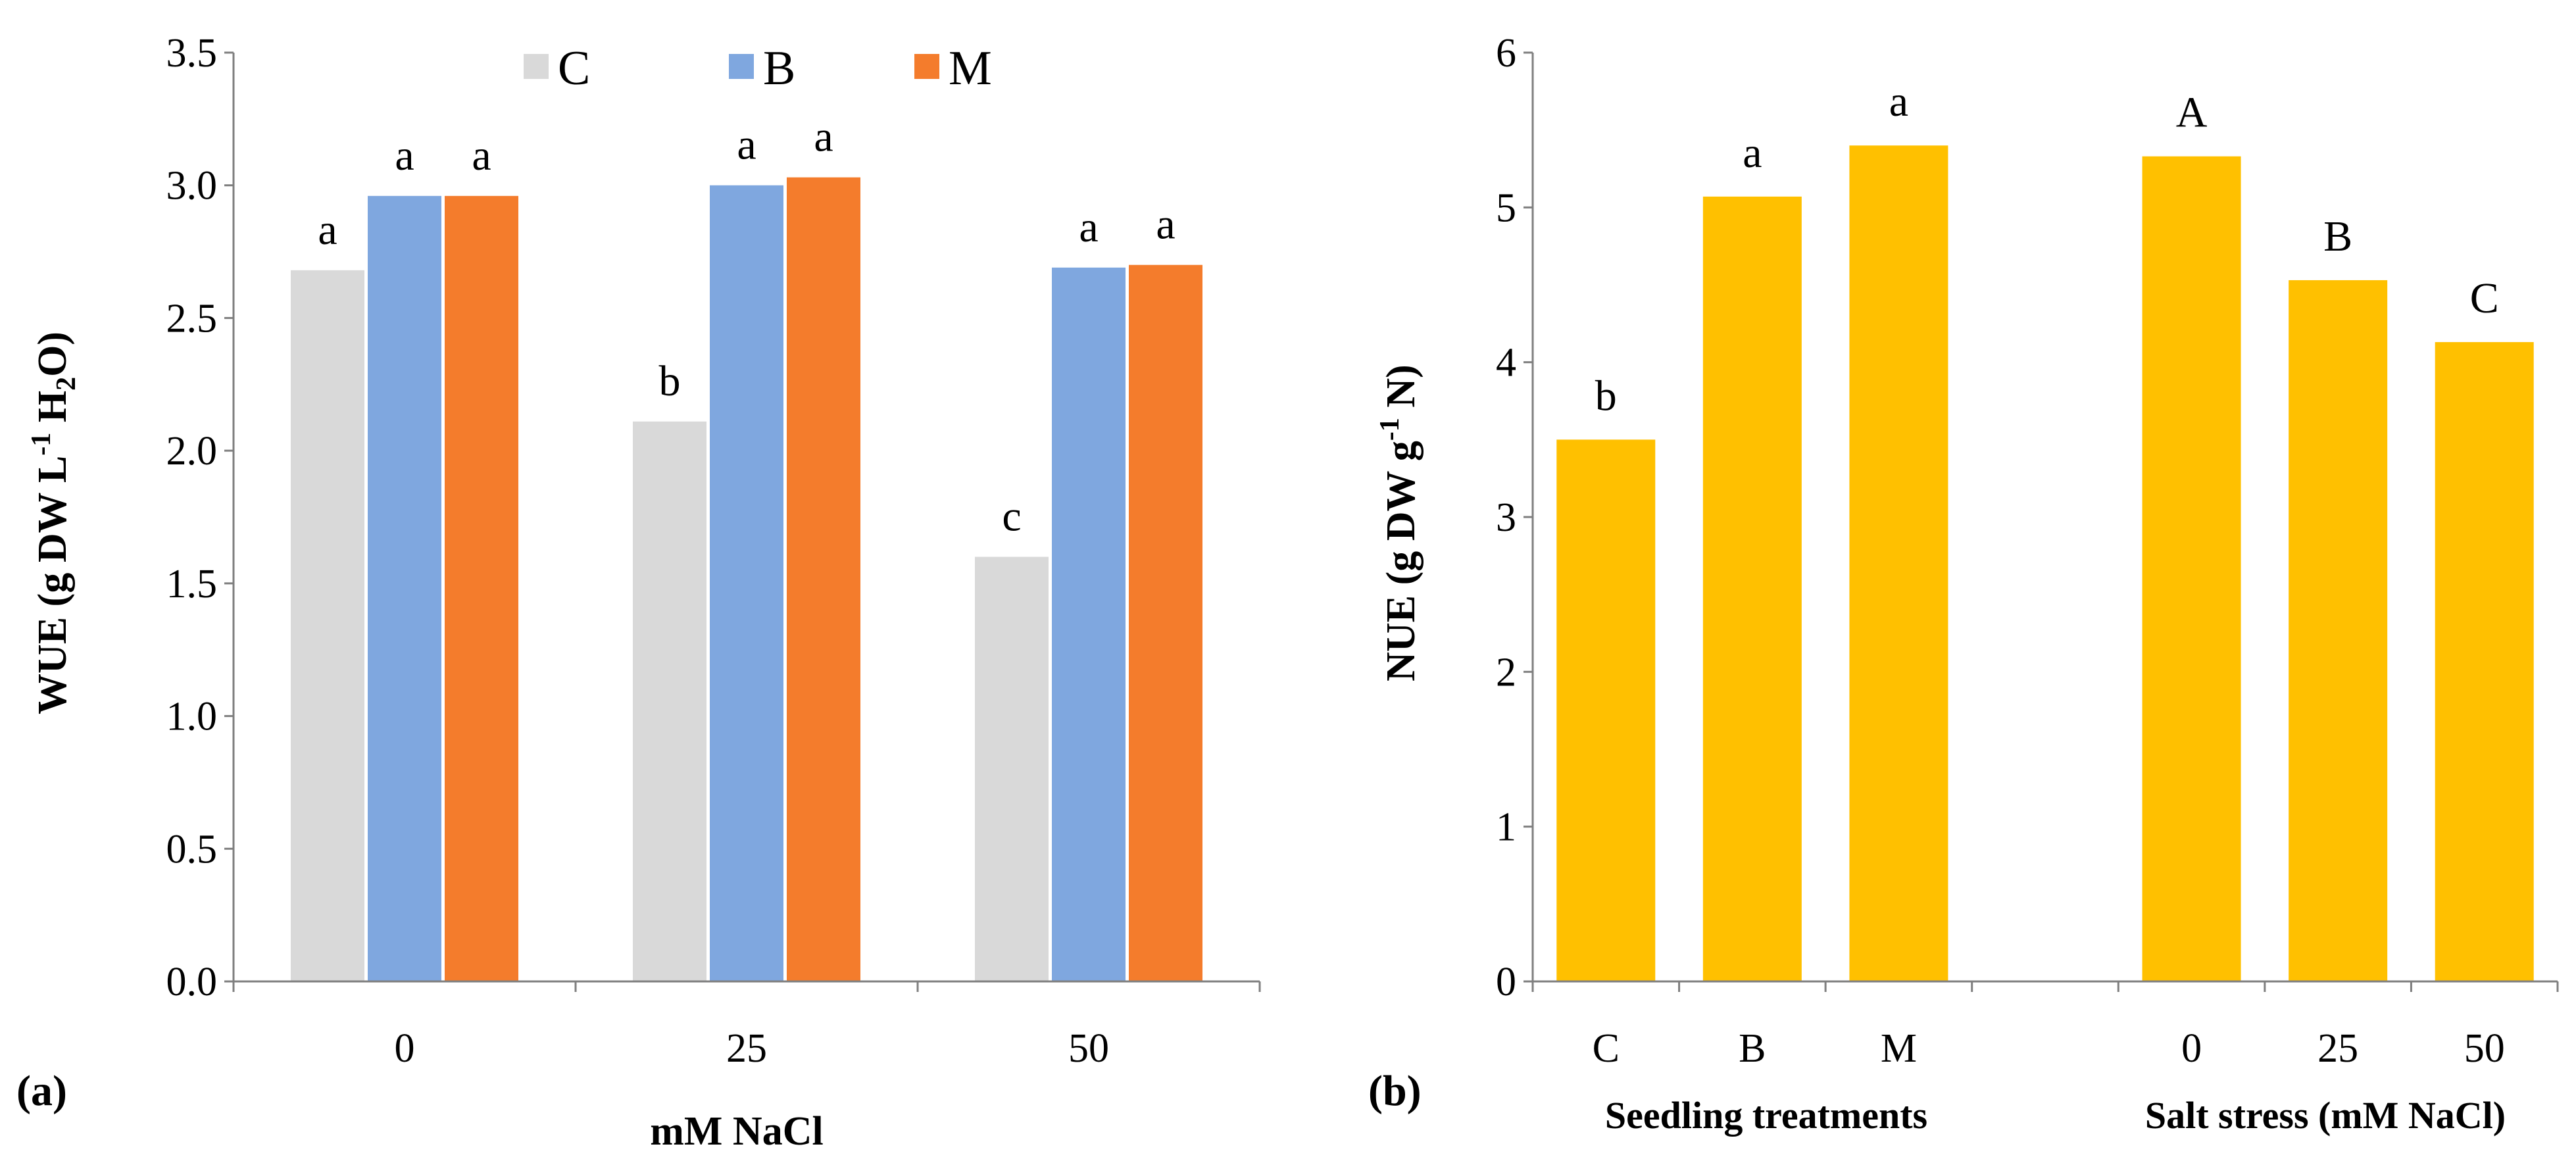  I want to click on y-tick-label: 1.5, so click(192, 584).